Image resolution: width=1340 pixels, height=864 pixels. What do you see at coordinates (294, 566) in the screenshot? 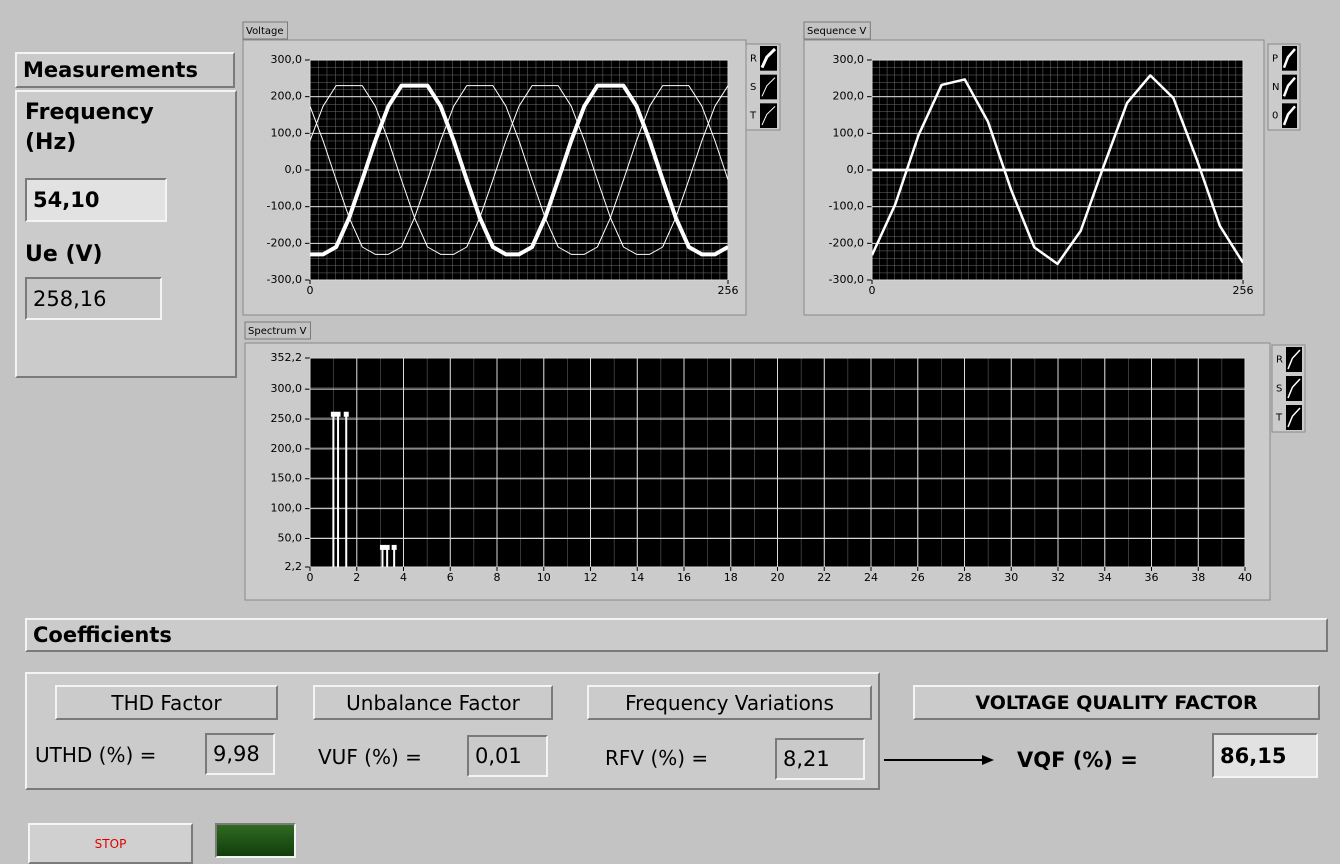
I see `y-tick-label: 2,2` at bounding box center [294, 566].